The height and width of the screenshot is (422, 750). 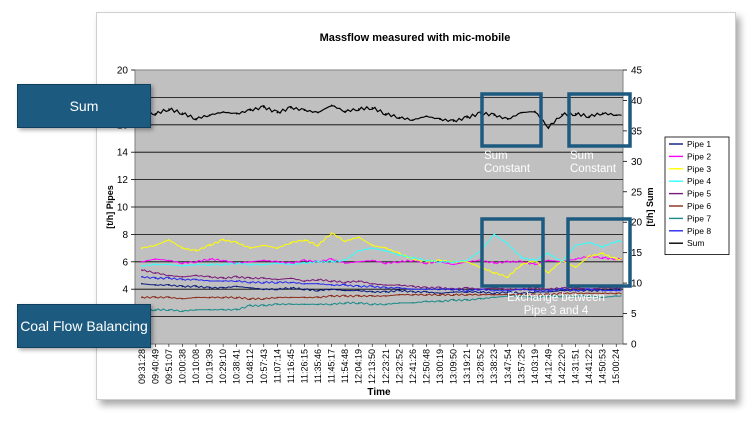 What do you see at coordinates (699, 231) in the screenshot?
I see `legend-label: Pipe 8` at bounding box center [699, 231].